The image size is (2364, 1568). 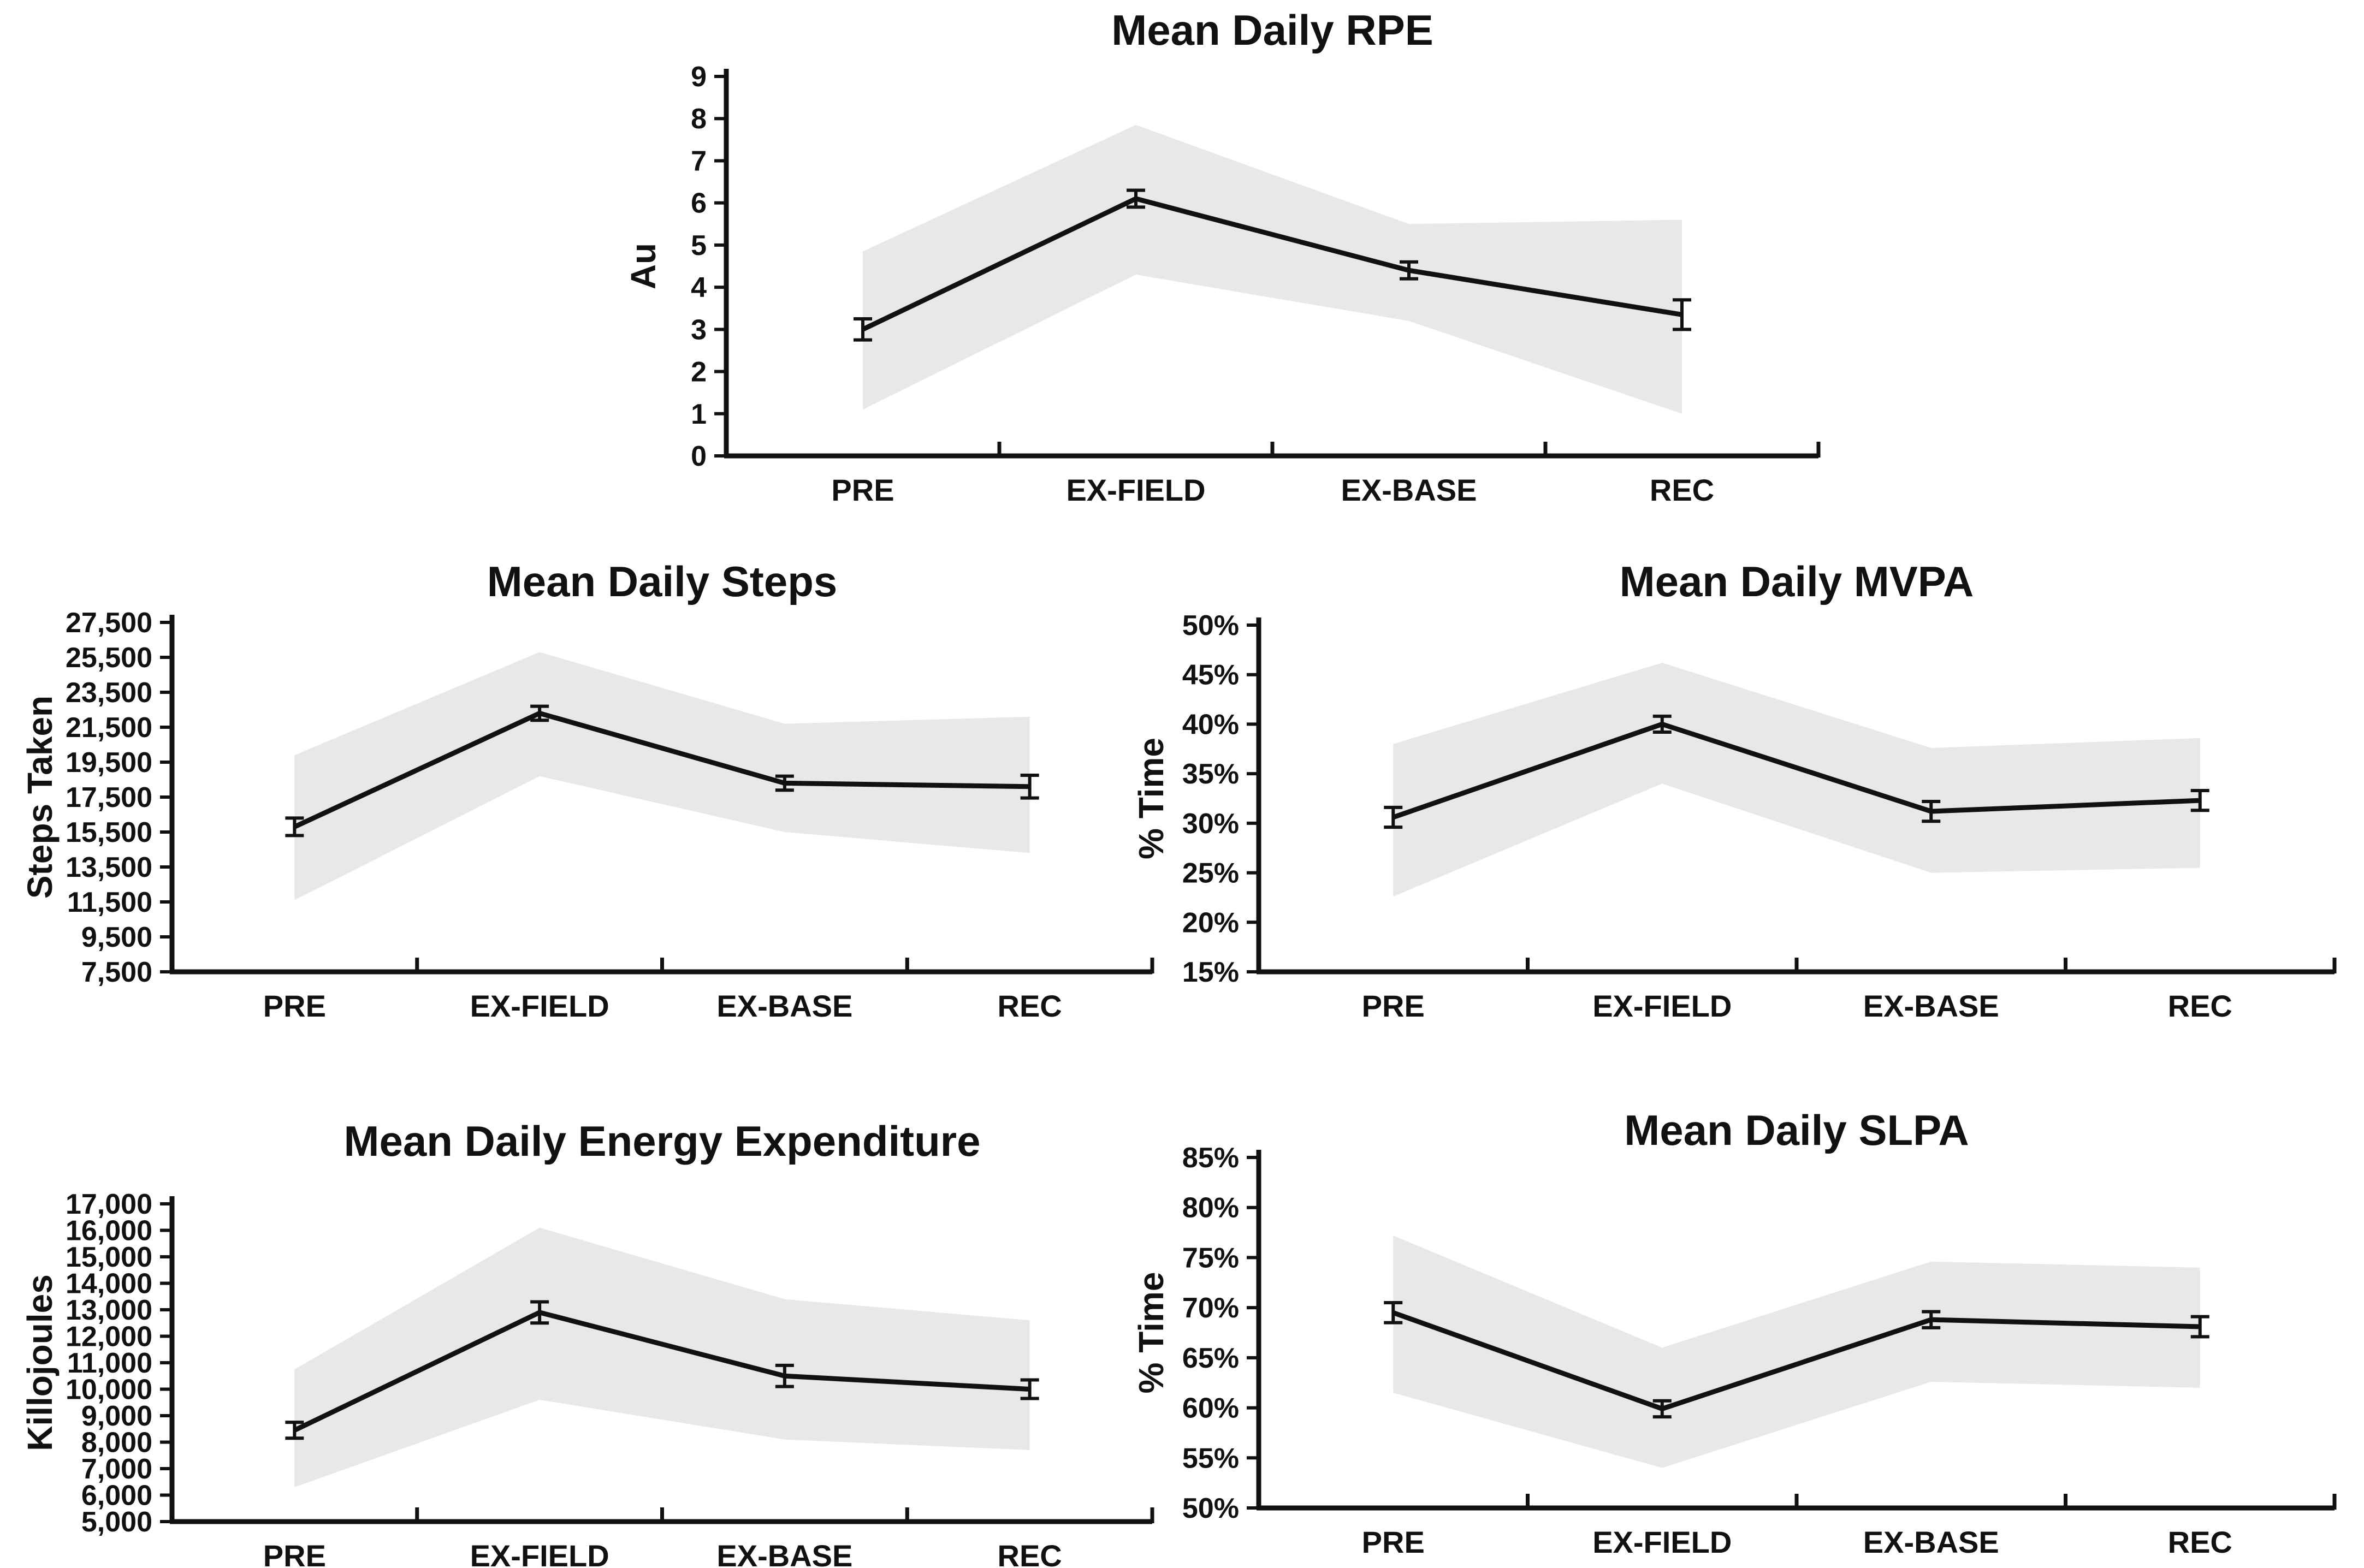 What do you see at coordinates (109, 728) in the screenshot?
I see `y-tick-label: 21,500` at bounding box center [109, 728].